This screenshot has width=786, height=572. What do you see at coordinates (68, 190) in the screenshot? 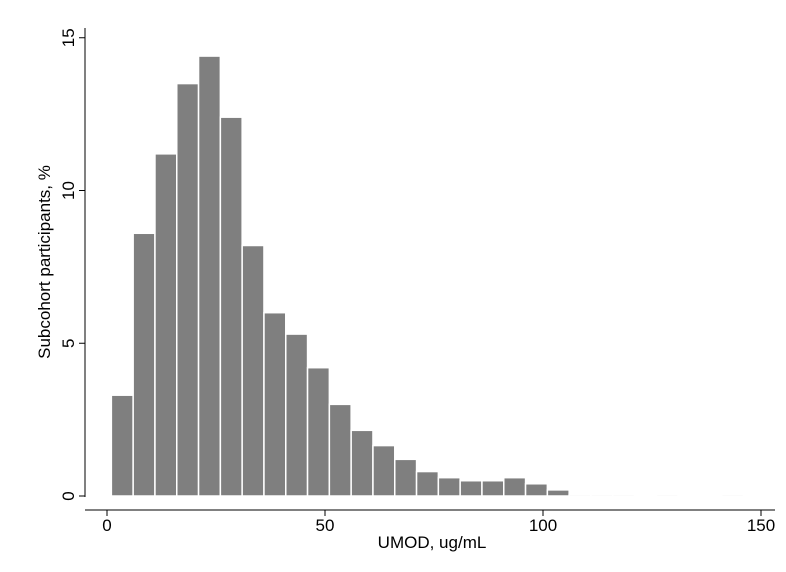
I see `y-tick-label: 10` at bounding box center [68, 190].